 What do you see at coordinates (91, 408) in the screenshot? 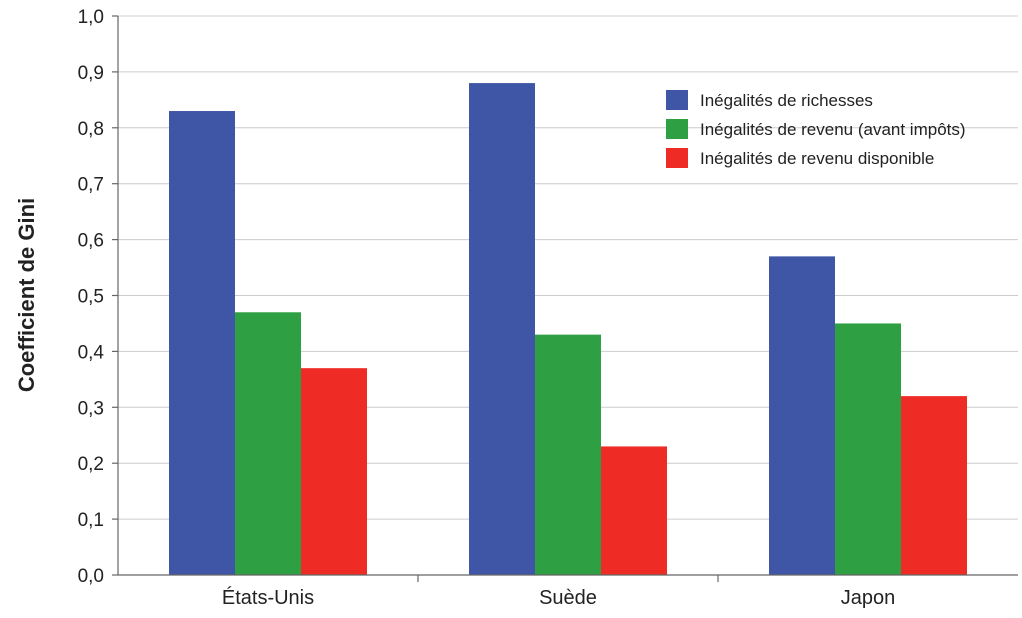
I see `y-tick-label: 0,3` at bounding box center [91, 408].